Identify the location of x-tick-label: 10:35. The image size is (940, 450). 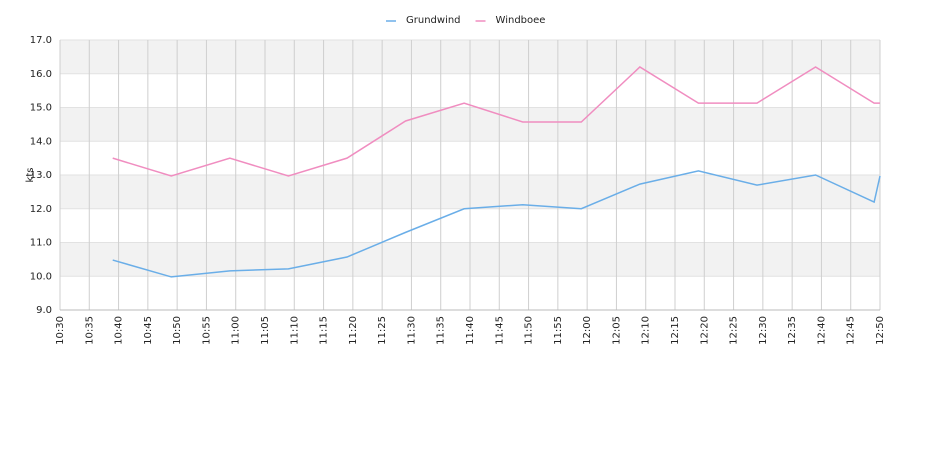
(89, 330).